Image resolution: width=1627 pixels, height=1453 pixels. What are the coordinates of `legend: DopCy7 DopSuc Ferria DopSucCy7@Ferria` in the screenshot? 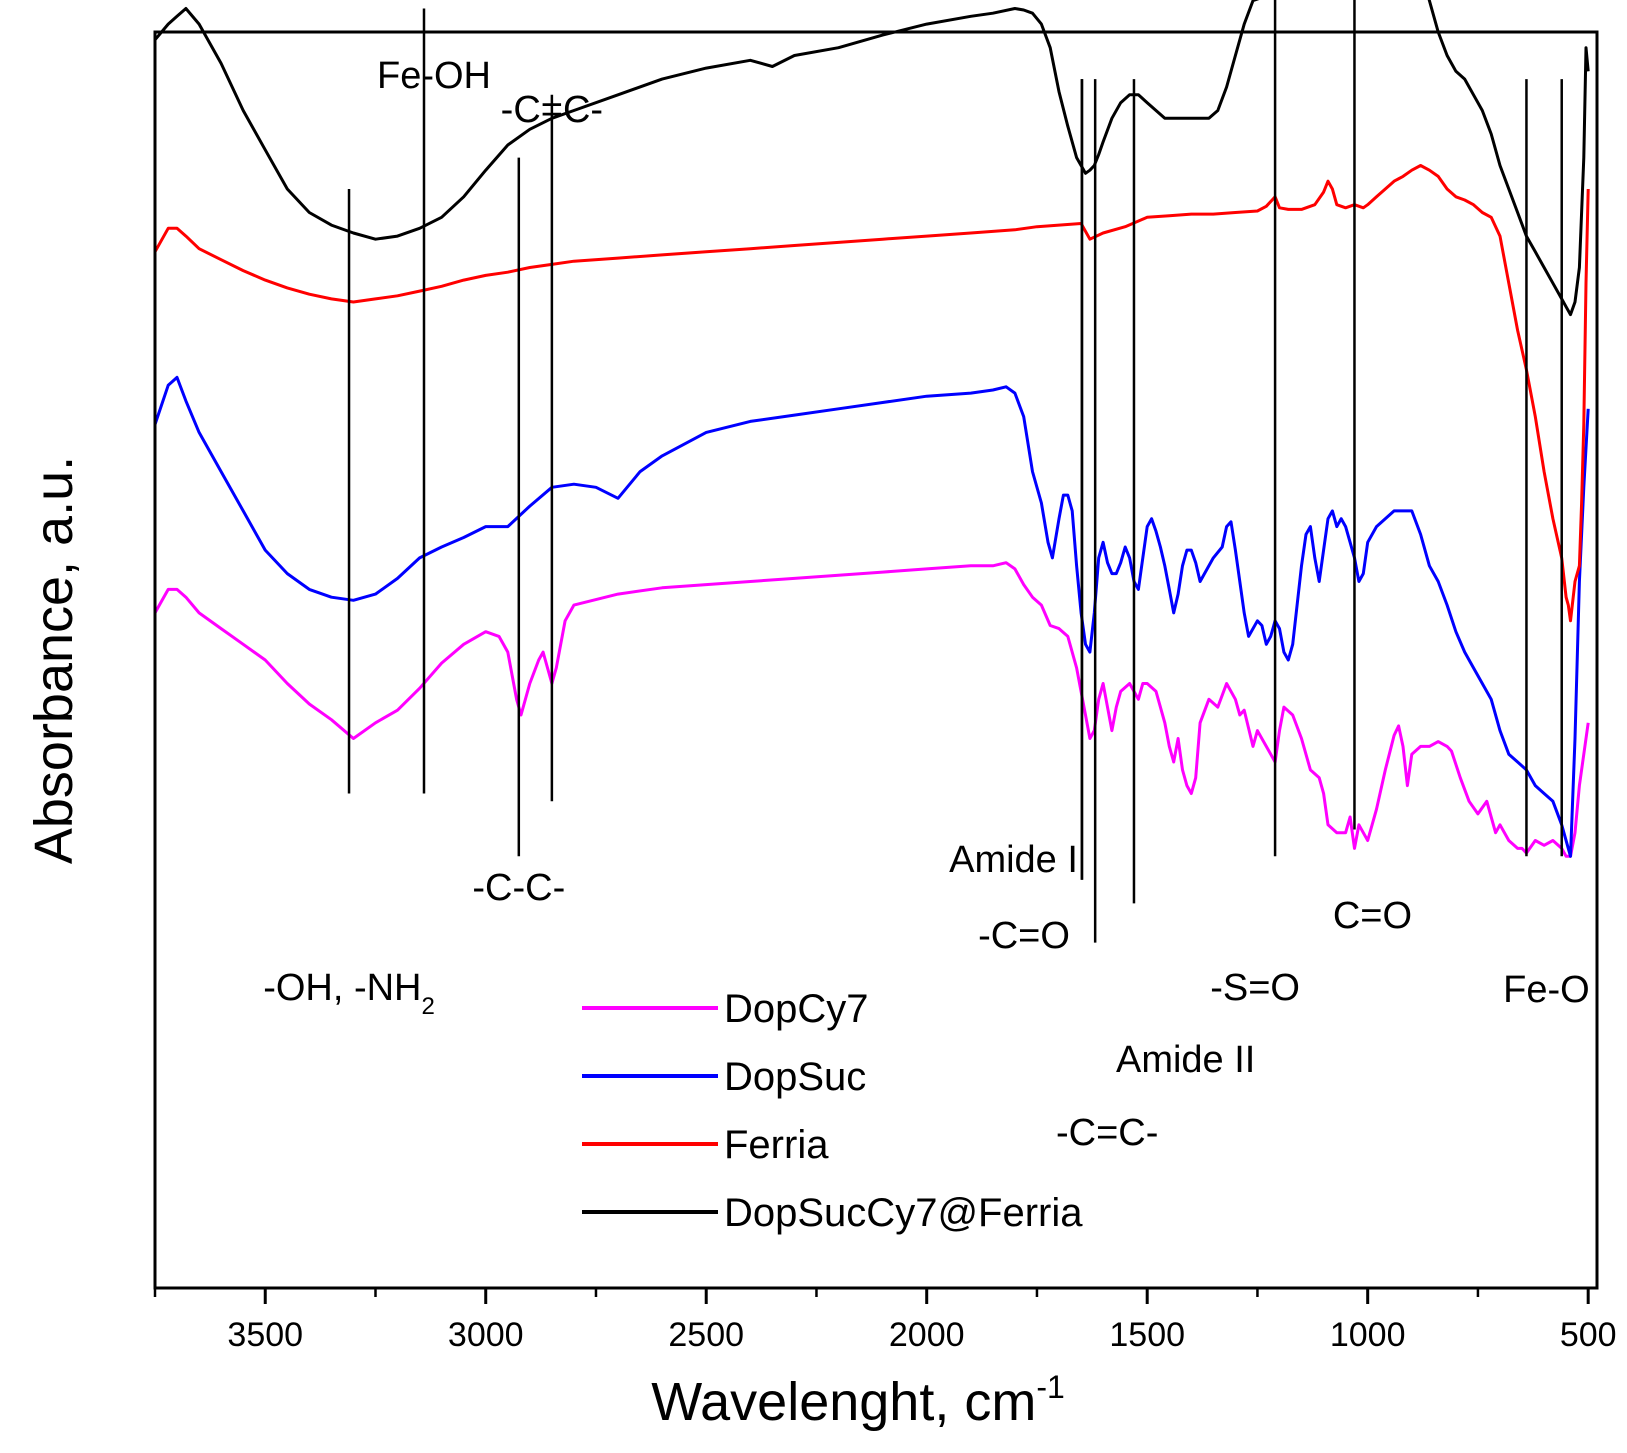 It's located at (832, 1111).